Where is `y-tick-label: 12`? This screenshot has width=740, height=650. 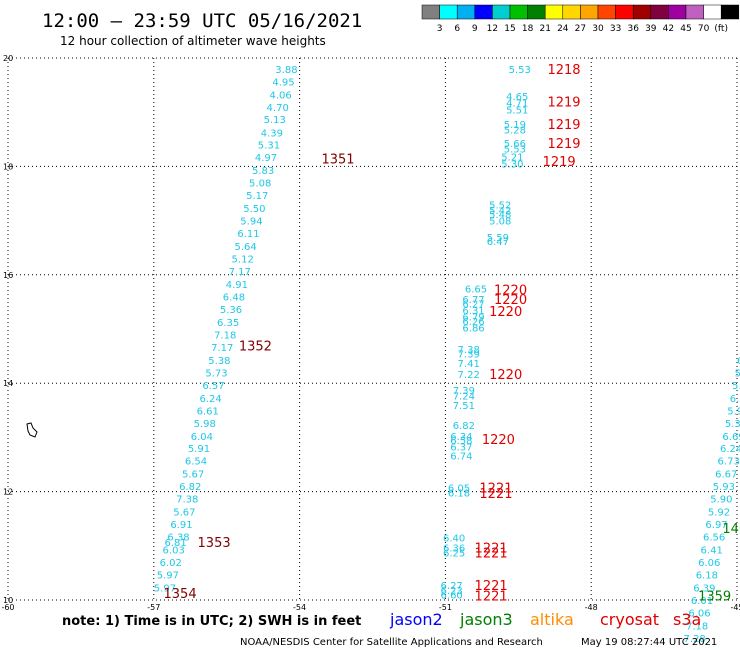 y-tick-label: 12 is located at coordinates (8, 492).